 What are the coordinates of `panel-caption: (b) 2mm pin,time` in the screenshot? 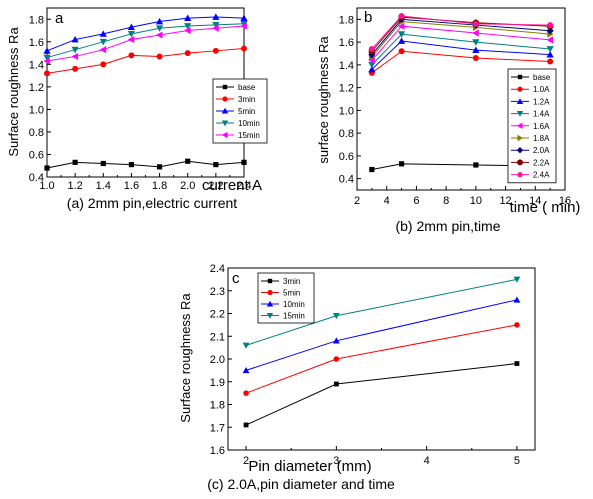 It's located at (447, 226).